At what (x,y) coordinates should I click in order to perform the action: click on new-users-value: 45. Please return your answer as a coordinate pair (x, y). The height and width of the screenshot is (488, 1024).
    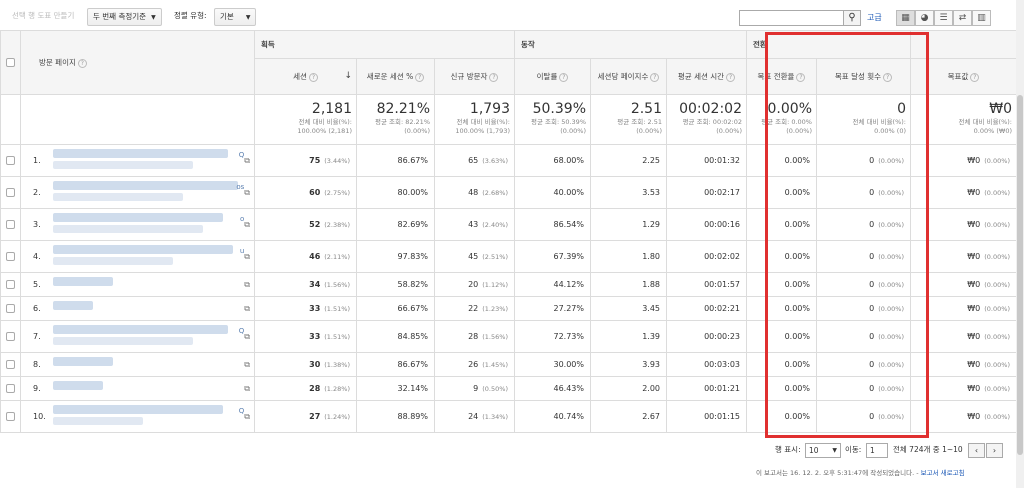
    Looking at the image, I should click on (473, 256).